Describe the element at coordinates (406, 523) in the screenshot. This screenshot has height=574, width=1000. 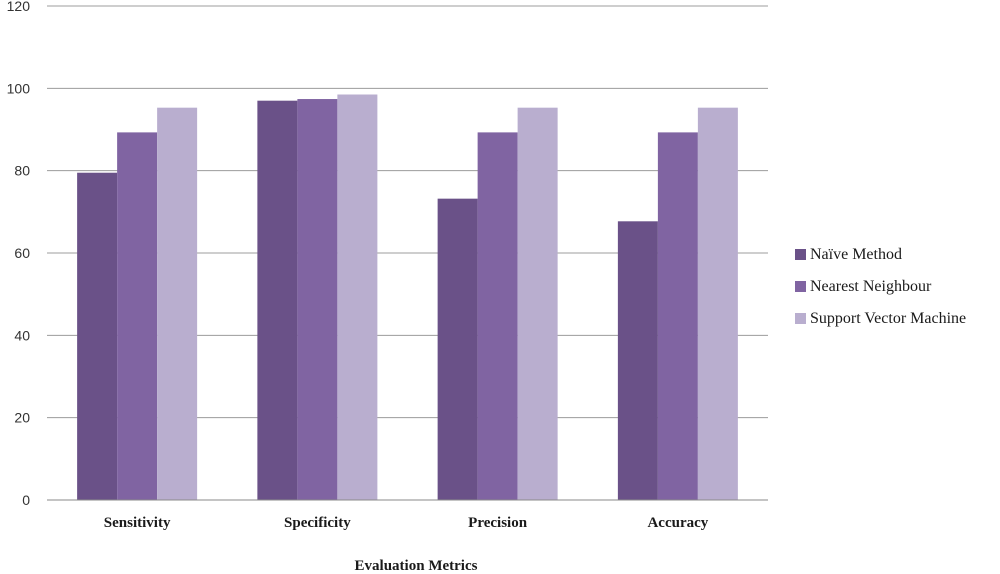
I see `x-tick-labels: Sensitivity Specificity Precision Accuracy` at that location.